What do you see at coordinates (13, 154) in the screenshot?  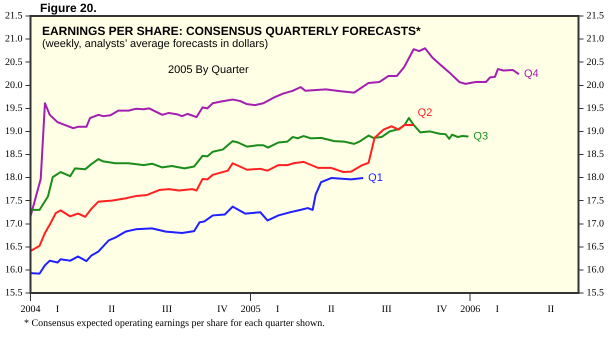 I see `y-tick-label: 18.5` at bounding box center [13, 154].